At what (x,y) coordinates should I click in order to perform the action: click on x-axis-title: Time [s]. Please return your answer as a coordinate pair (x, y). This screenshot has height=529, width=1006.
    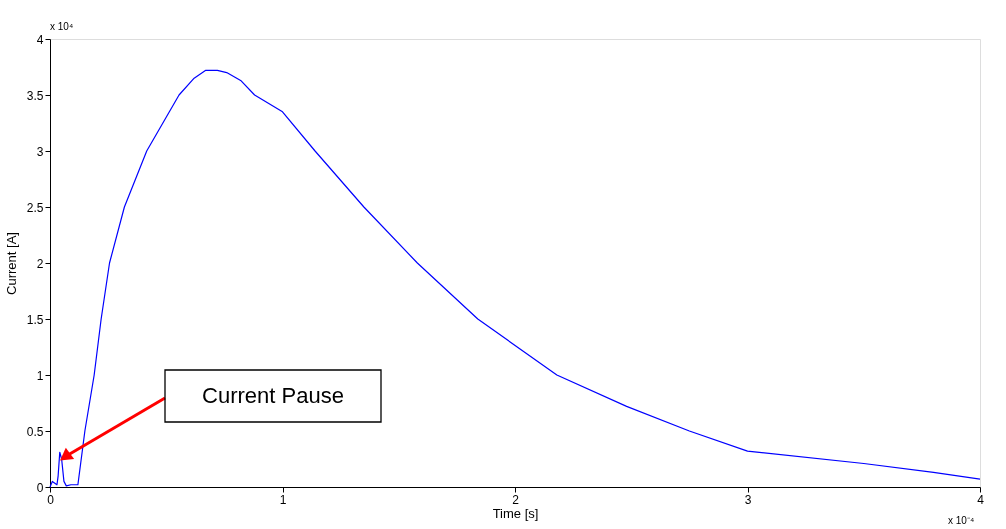
    Looking at the image, I should click on (515, 513).